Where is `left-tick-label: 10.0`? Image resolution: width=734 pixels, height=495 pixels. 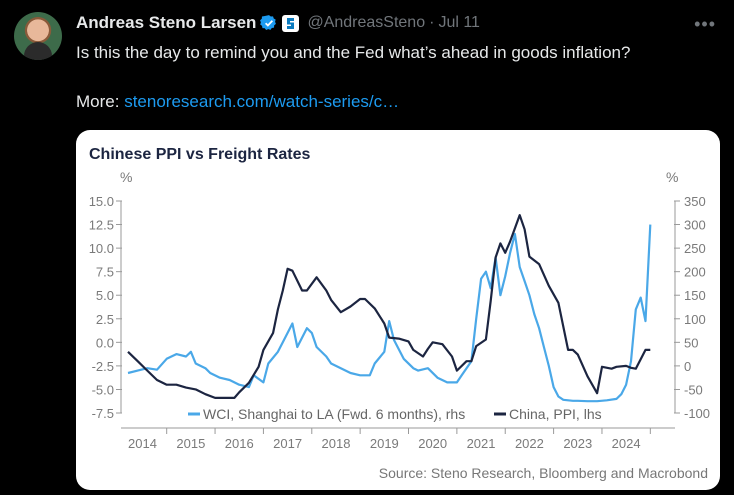 left-tick-label: 10.0 is located at coordinates (101, 248).